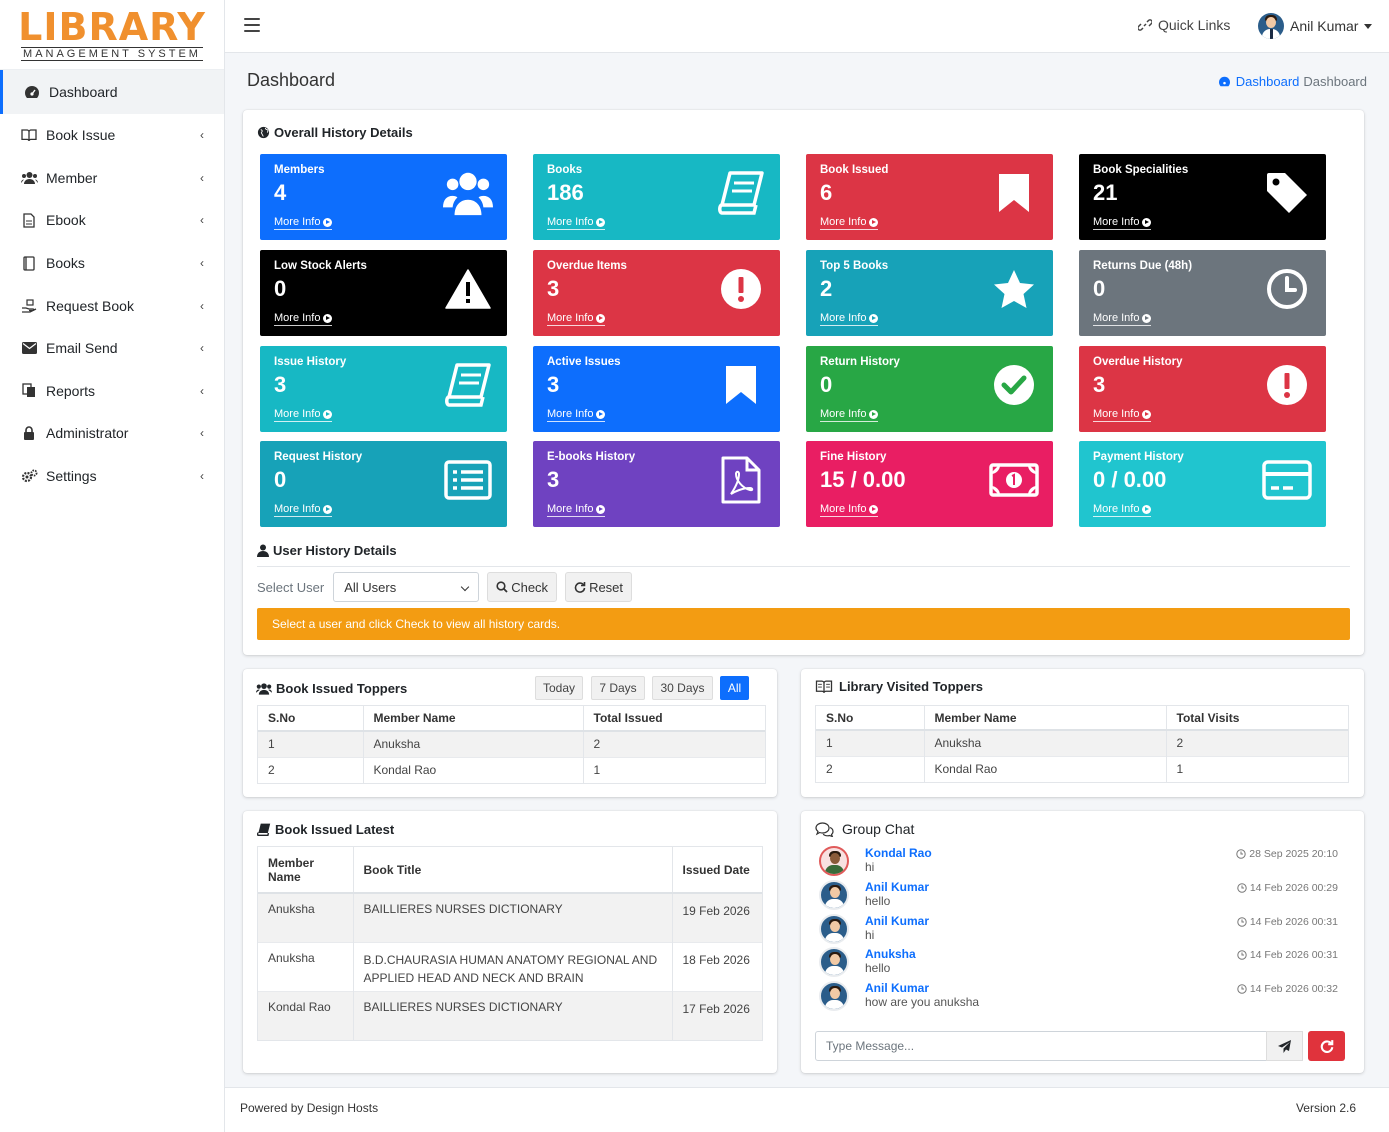 The height and width of the screenshot is (1132, 1389). I want to click on sidebar-item-request-book: Request Book ‹, so click(112, 305).